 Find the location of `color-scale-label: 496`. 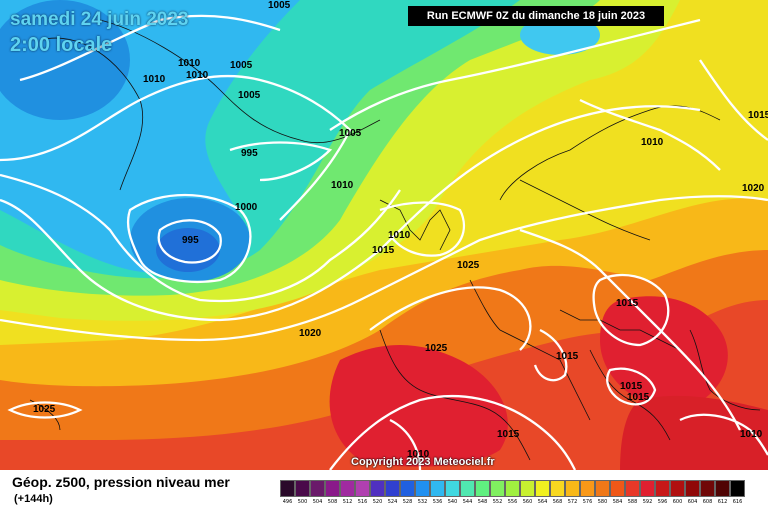

color-scale-label: 496 is located at coordinates (287, 502).